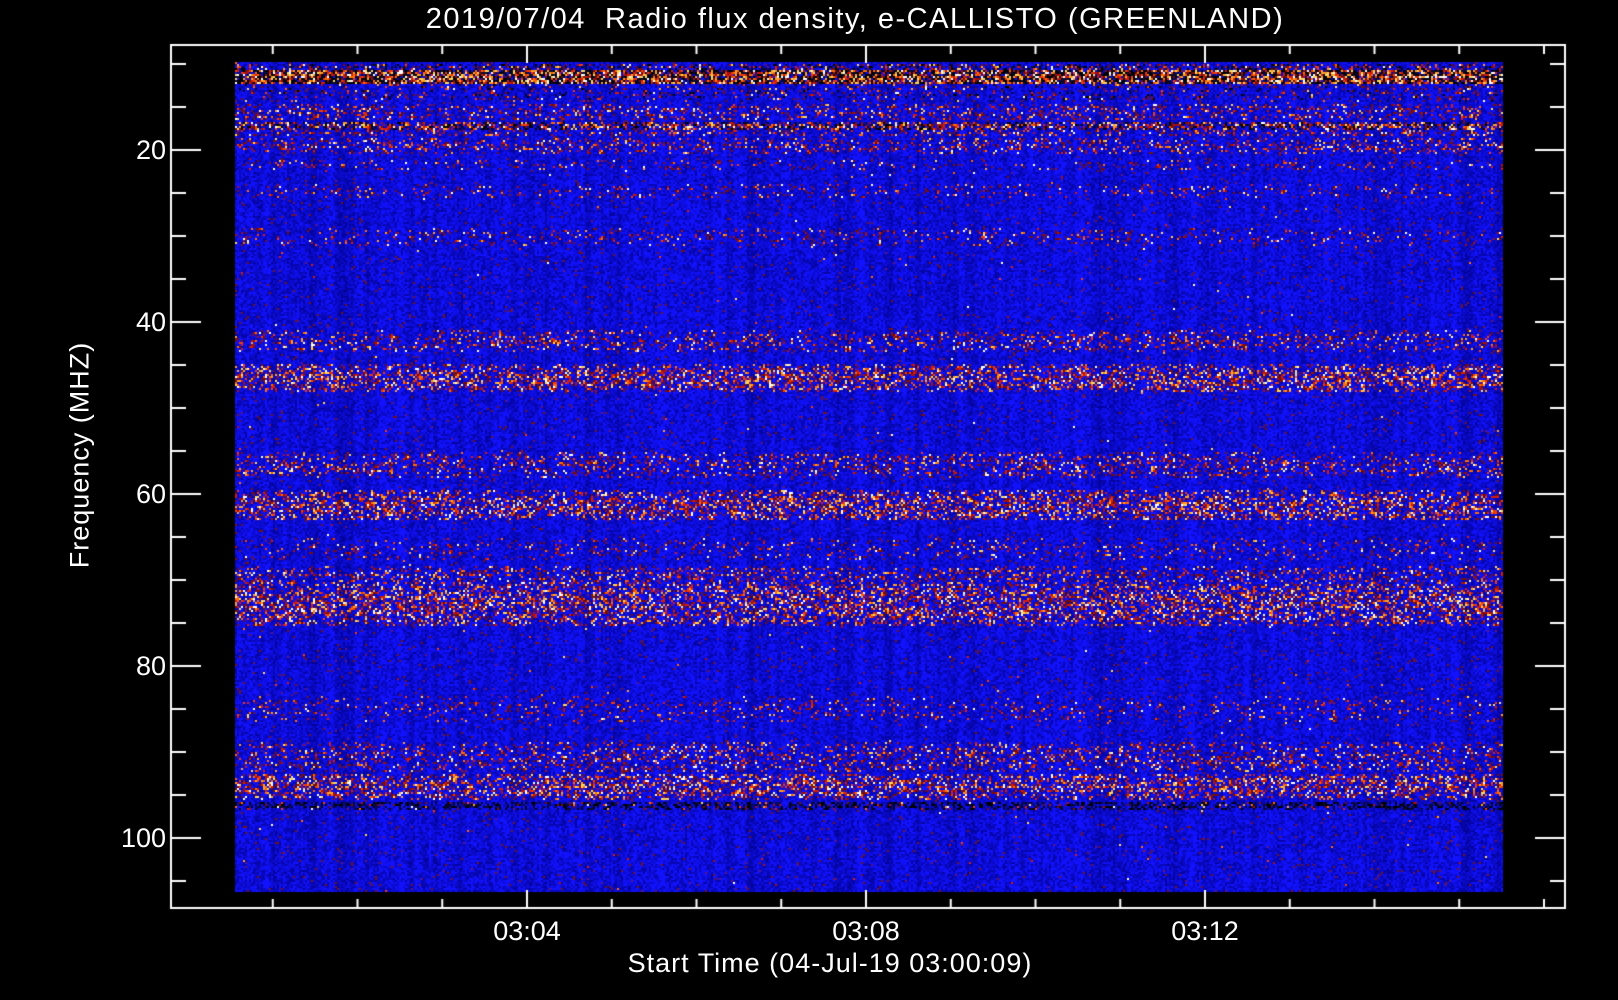 The width and height of the screenshot is (1618, 1000). I want to click on x-tick-label: 03:04, so click(527, 931).